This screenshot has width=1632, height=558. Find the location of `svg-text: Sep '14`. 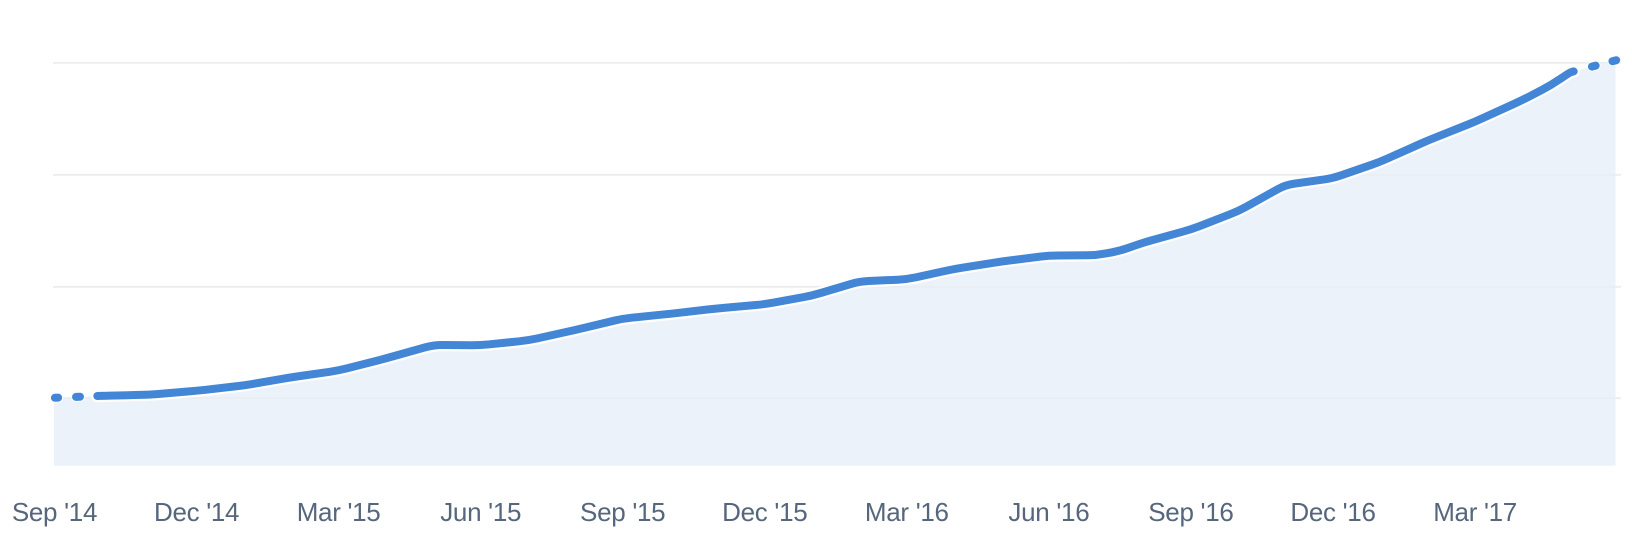

svg-text: Sep '14 is located at coordinates (54, 512).